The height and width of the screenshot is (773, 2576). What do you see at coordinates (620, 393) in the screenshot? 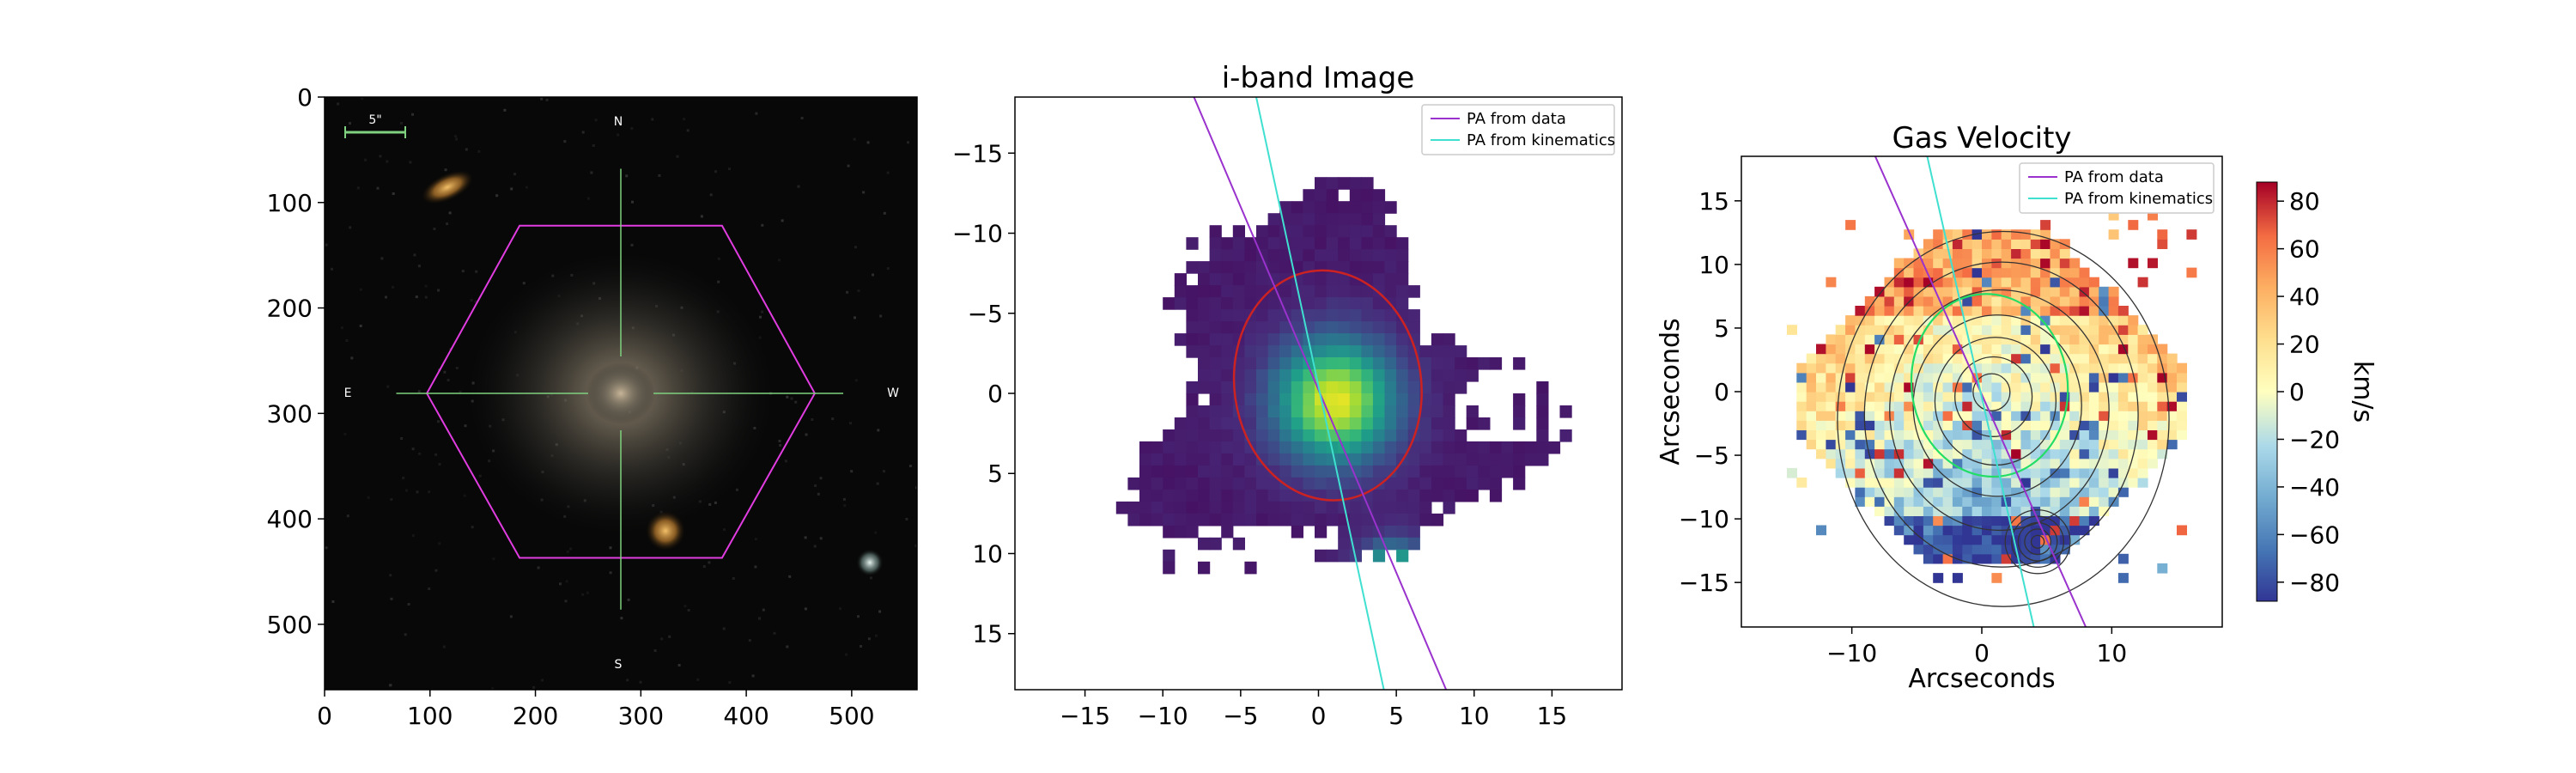
I see `galaxy-core` at bounding box center [620, 393].